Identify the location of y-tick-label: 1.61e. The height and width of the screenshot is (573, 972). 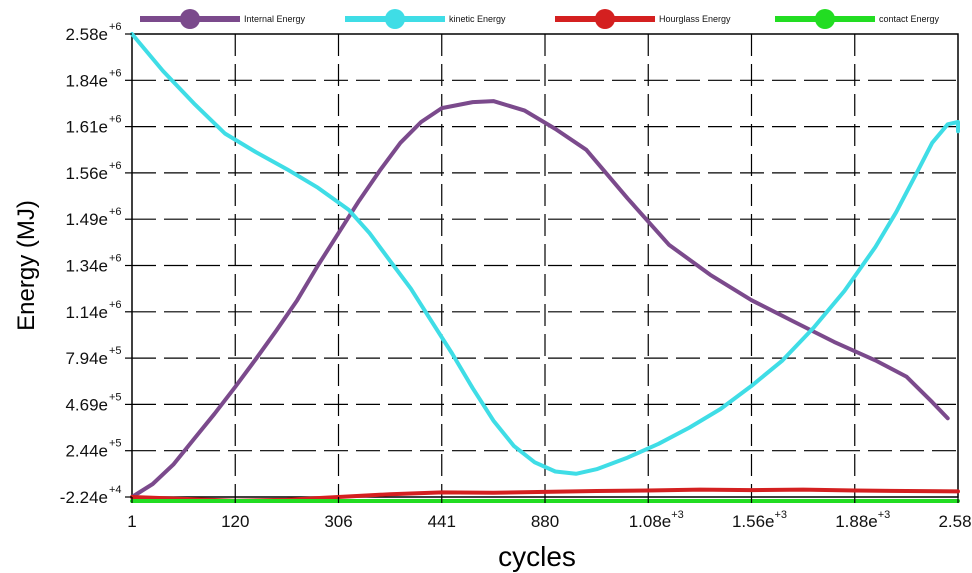
(86, 127).